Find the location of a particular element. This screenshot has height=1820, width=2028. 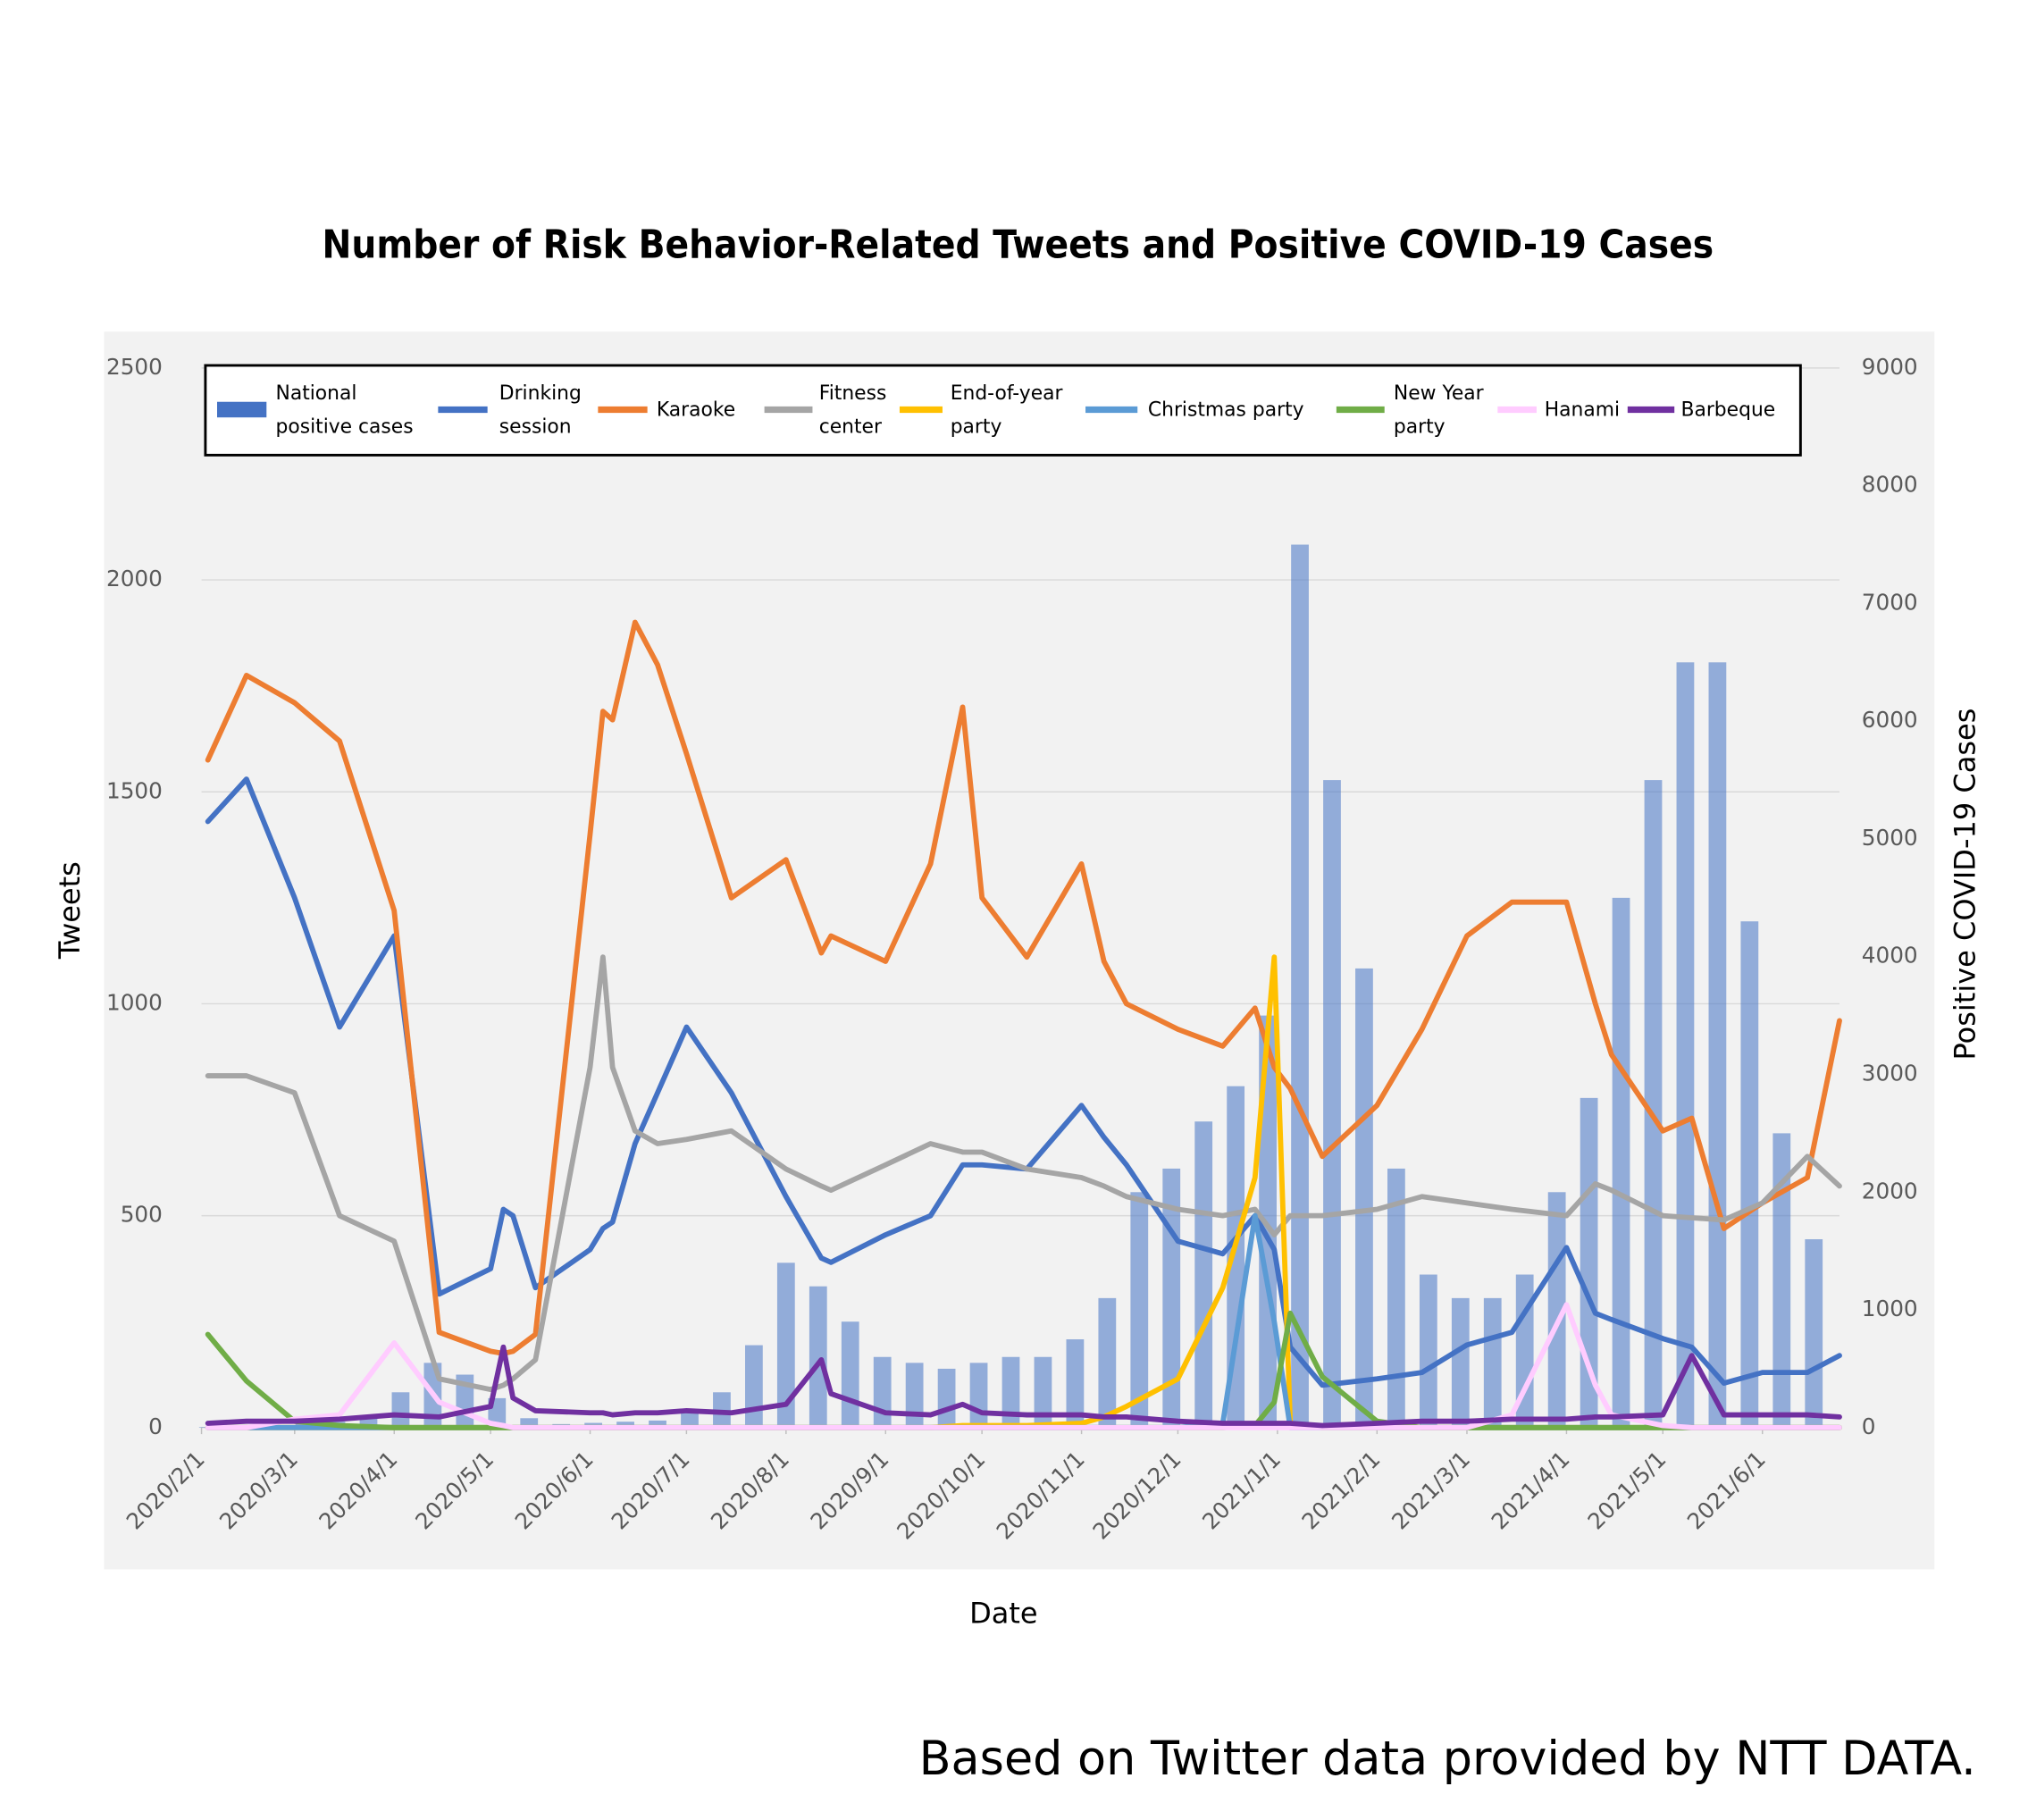

y-tick-label: 0 is located at coordinates (155, 1426).